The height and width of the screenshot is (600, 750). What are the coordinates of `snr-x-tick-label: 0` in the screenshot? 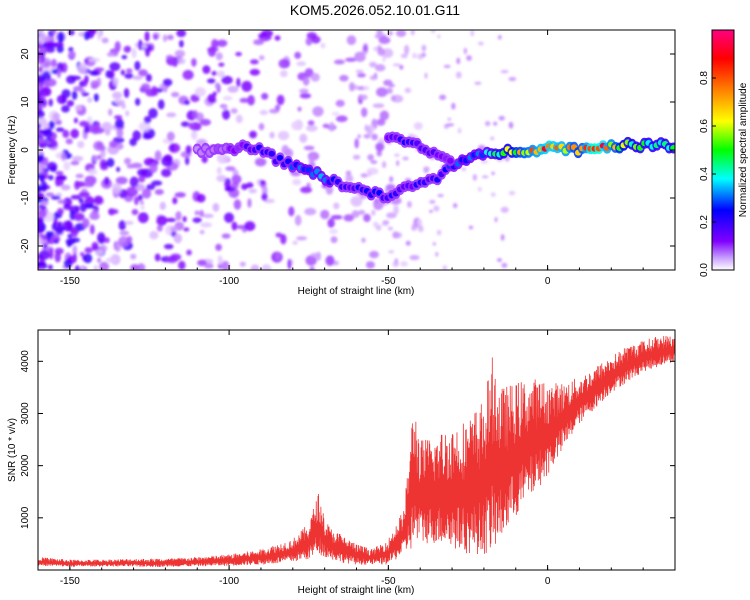 It's located at (548, 581).